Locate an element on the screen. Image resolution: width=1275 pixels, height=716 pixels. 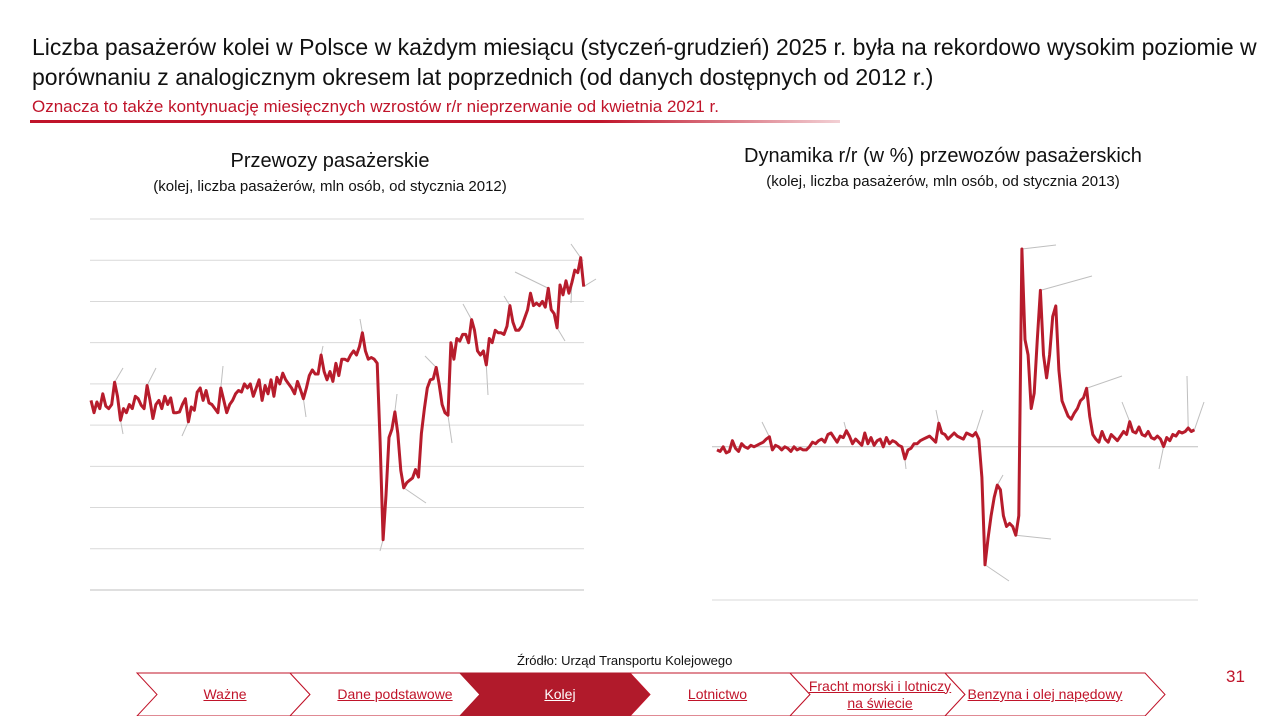
nav-dane-podstawowe: Dane podstawowe is located at coordinates (395, 694).